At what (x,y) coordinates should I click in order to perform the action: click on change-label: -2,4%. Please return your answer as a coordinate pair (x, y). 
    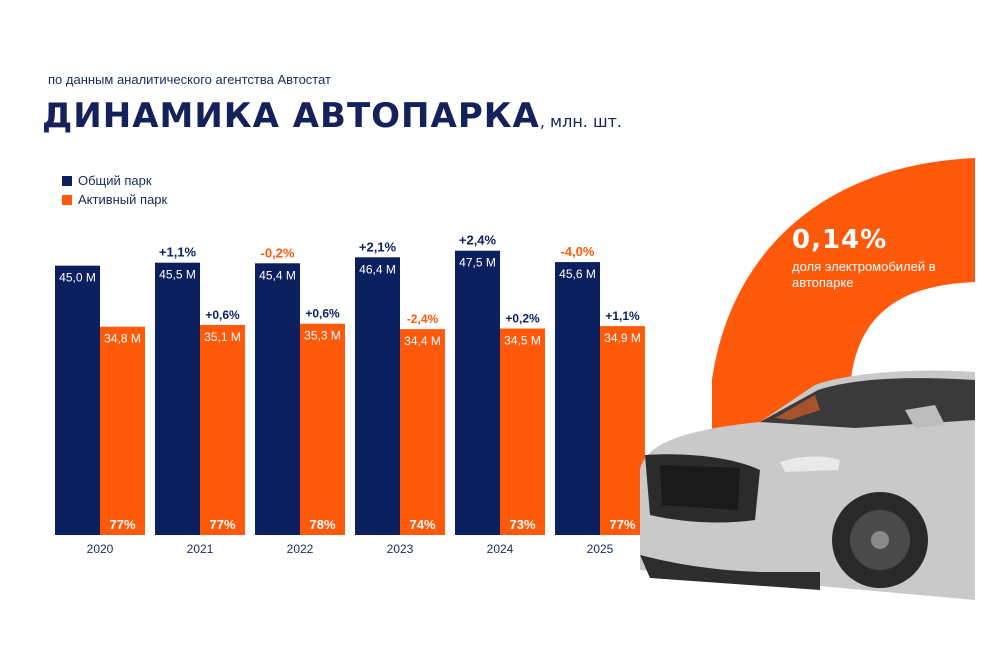
    Looking at the image, I should click on (423, 319).